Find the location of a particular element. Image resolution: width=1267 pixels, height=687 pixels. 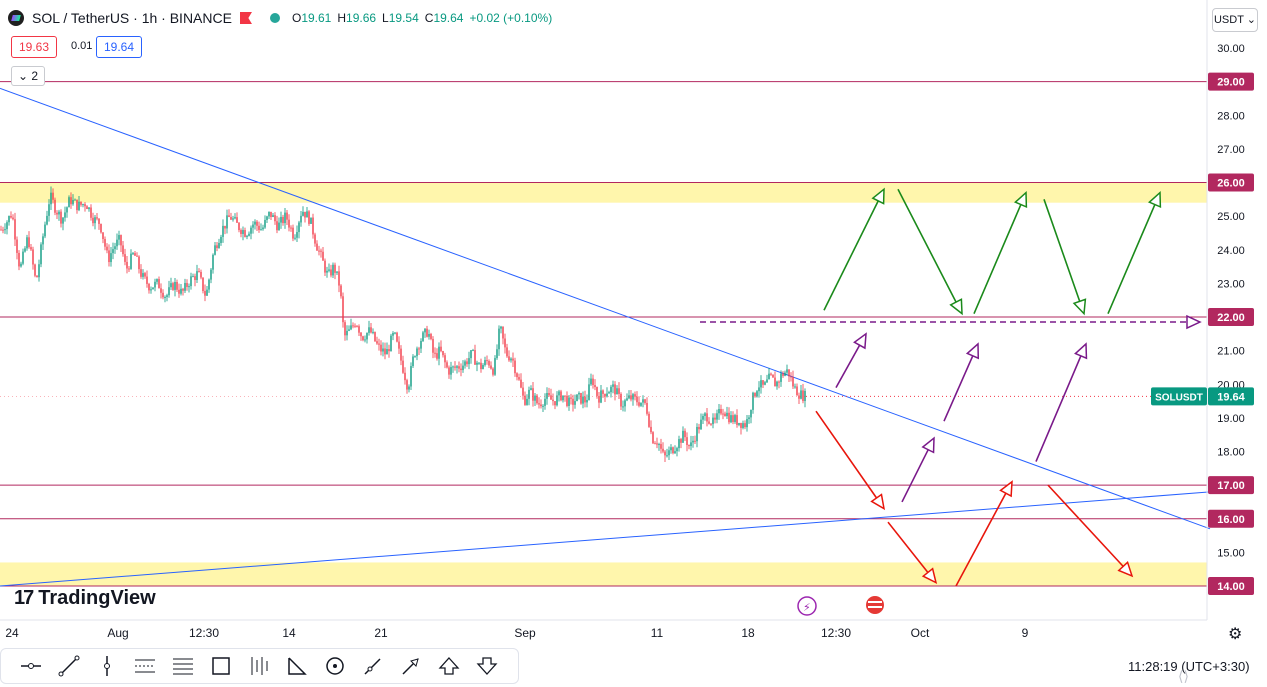

parallel-channel-tool-icon is located at coordinates (145, 666).